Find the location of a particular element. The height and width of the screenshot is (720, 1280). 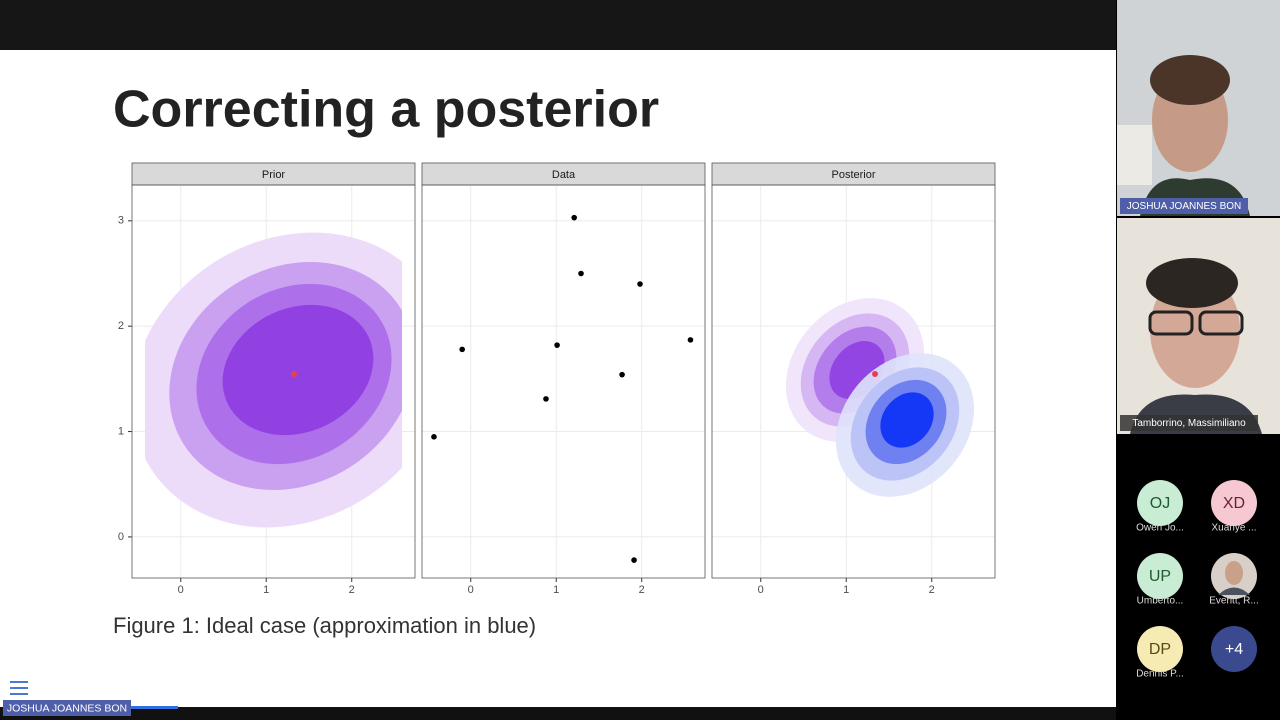

video-name: Tamborrino, Massimiliano is located at coordinates (1189, 423).